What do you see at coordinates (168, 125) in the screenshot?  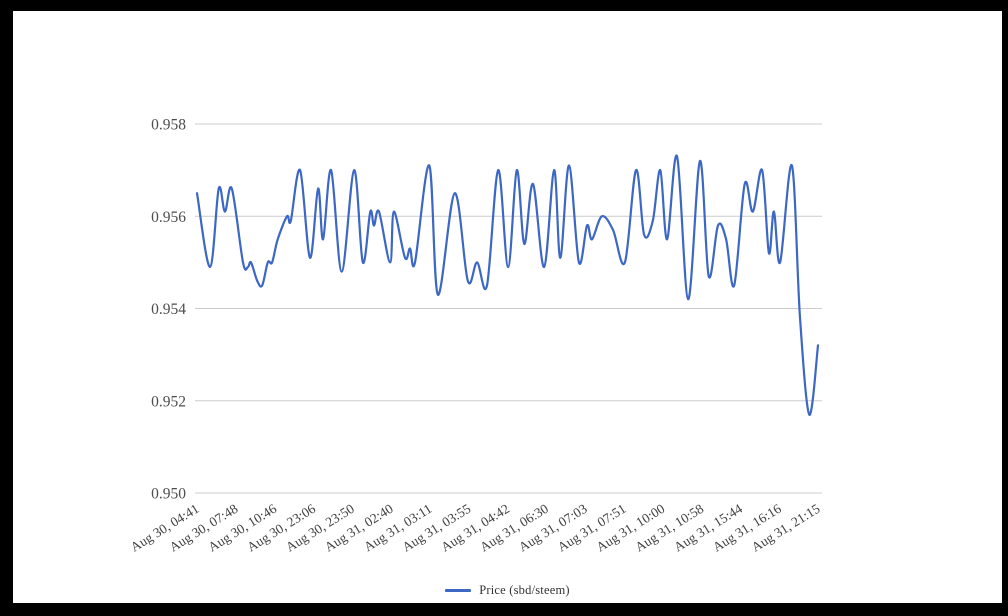 I see `y-axis-tick-label: 0.958` at bounding box center [168, 125].